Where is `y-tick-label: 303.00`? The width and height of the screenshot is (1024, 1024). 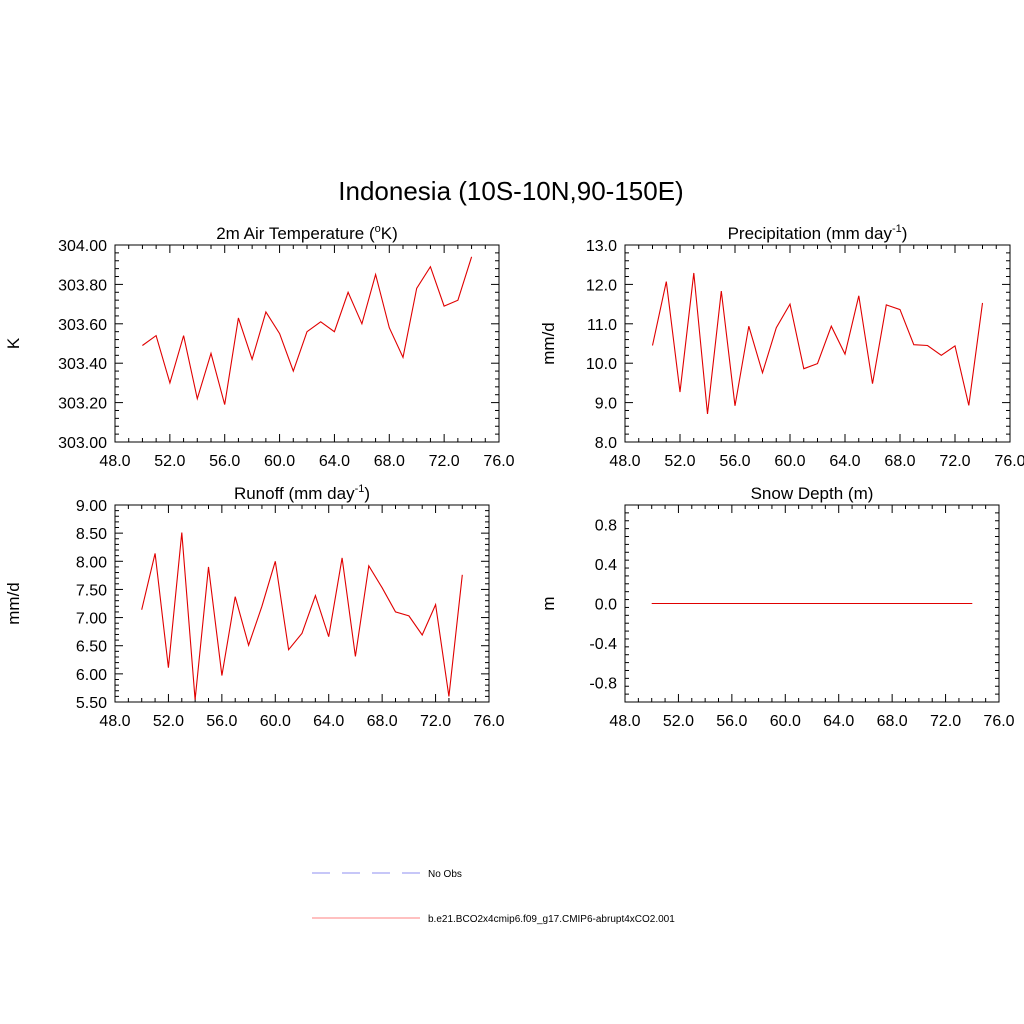 y-tick-label: 303.00 is located at coordinates (82, 443).